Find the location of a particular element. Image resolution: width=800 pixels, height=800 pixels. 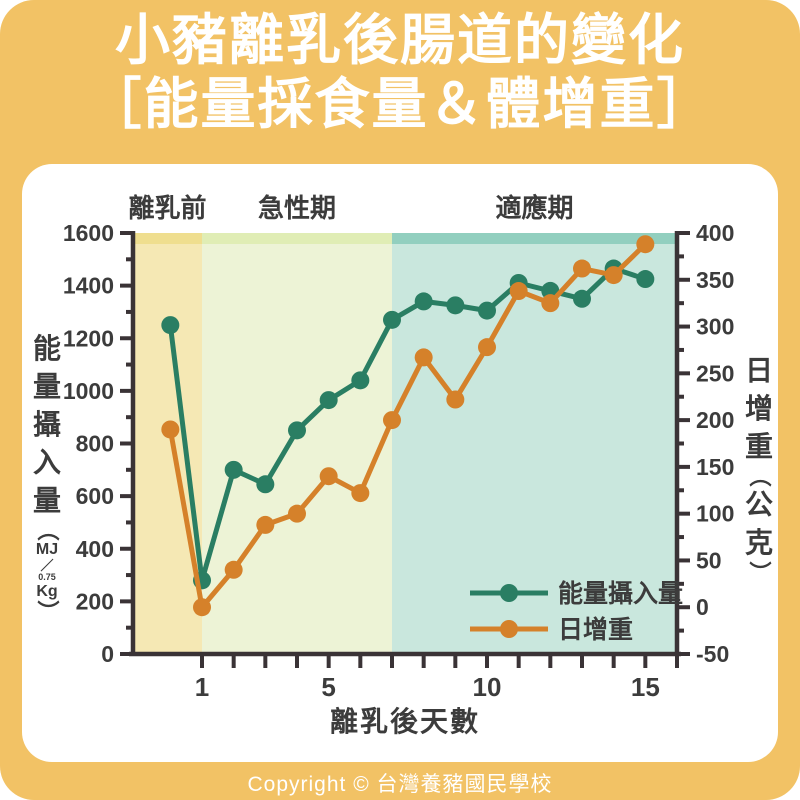

legend-label: 日增重 is located at coordinates (595, 629).